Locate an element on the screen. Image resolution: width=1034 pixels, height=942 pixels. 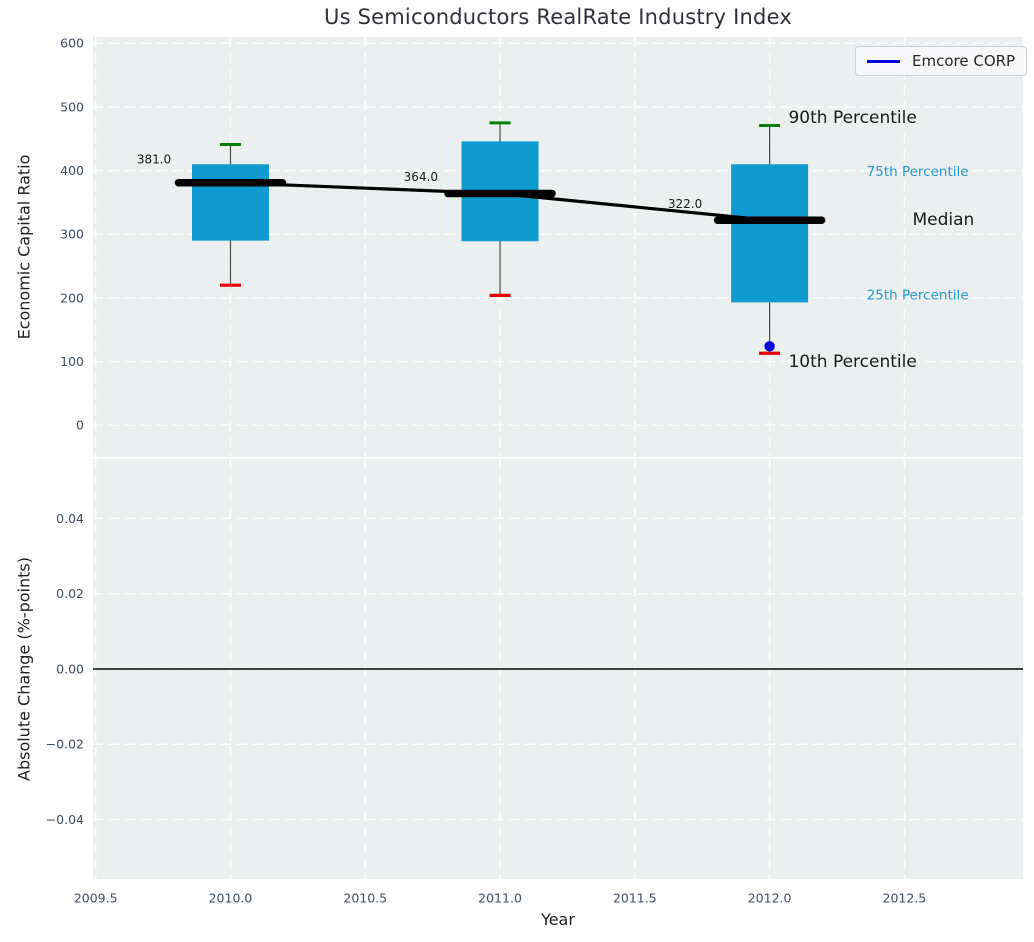
percentile-annotation: 25th Percentile is located at coordinates (918, 295).